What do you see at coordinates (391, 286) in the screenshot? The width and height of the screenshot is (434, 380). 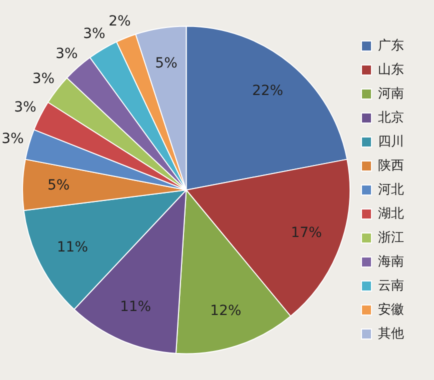 I see `legend-label: 云南` at bounding box center [391, 286].